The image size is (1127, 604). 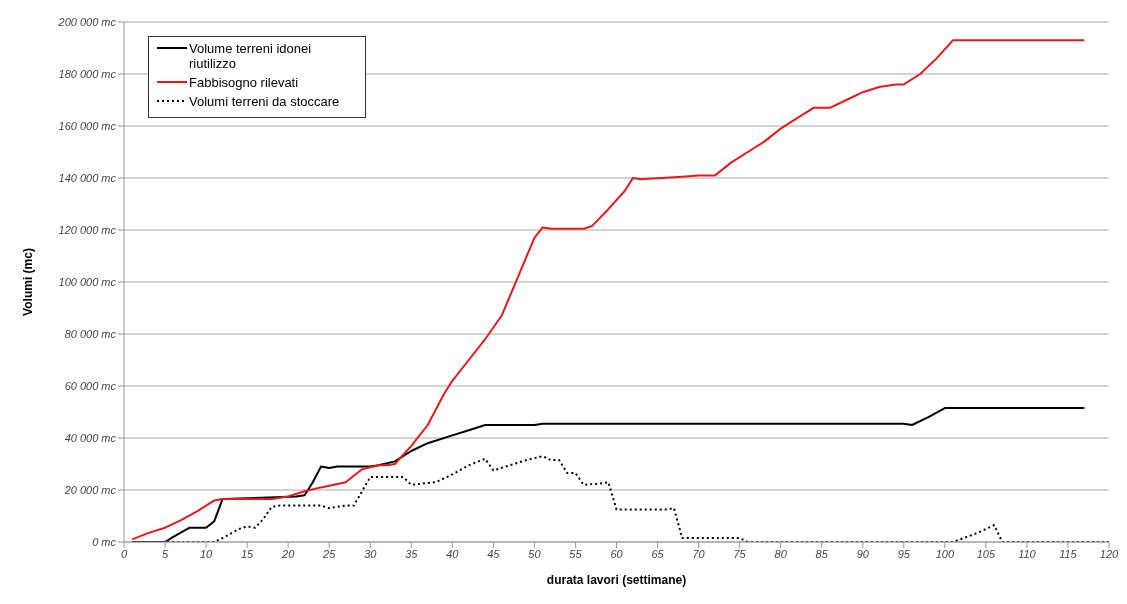 I want to click on x-tick-label: 25, so click(x=329, y=553).